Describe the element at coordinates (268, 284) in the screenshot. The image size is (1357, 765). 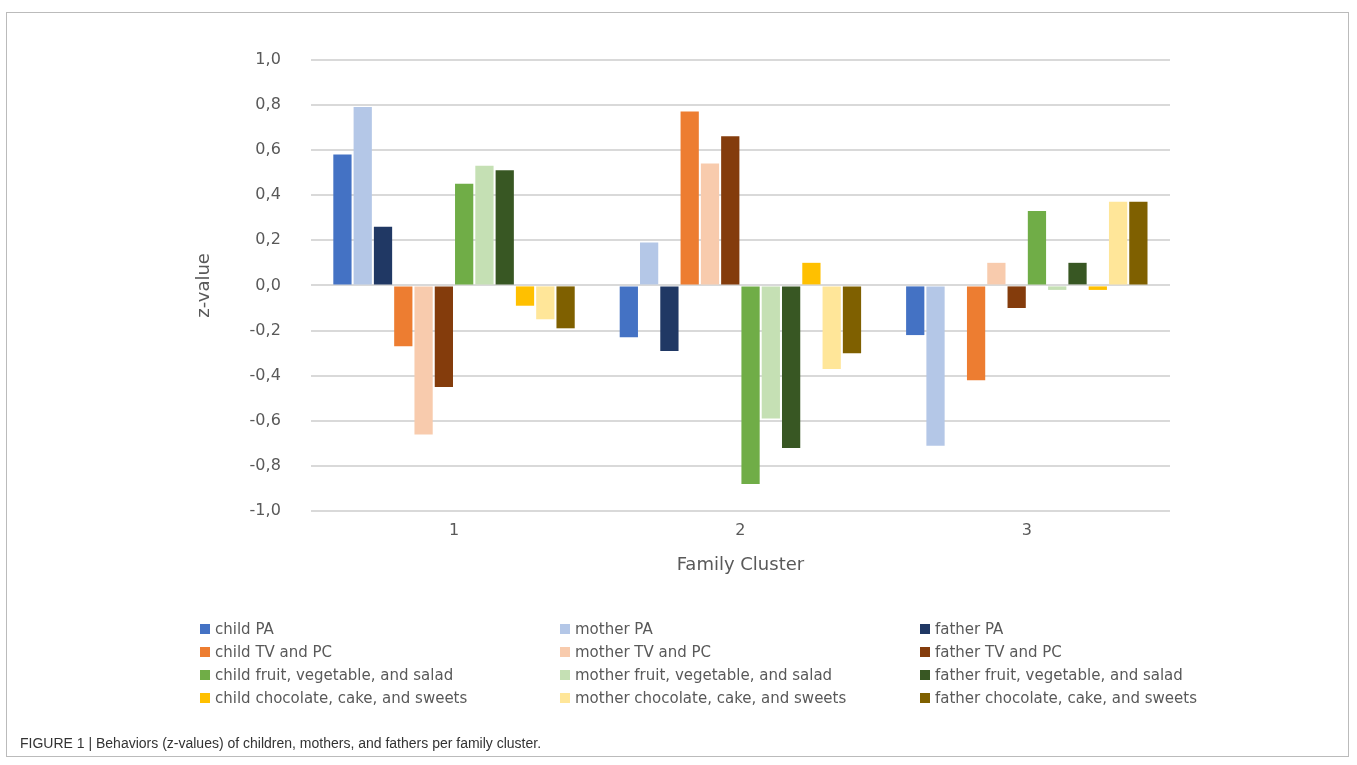
I see `y-tick-label: 0,0` at that location.